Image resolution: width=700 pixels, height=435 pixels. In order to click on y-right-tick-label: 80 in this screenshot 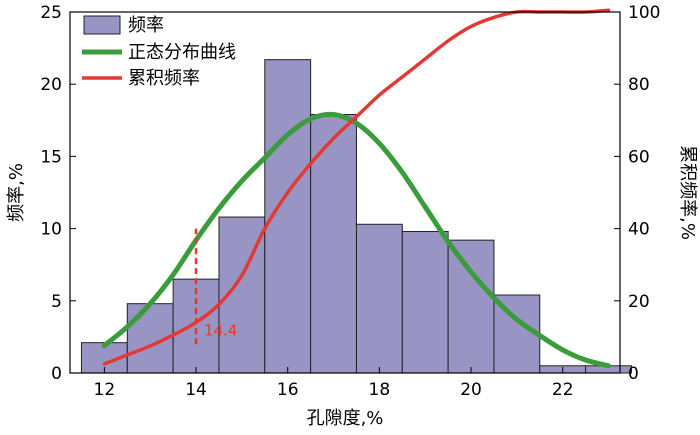, I will do `click(639, 85)`.